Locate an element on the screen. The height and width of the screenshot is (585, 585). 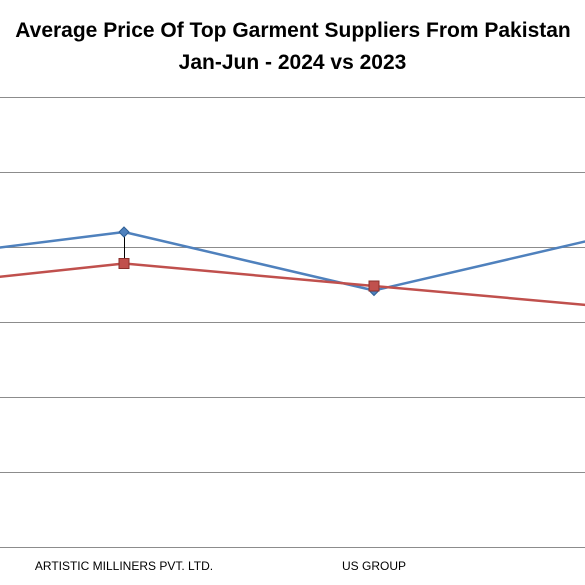
series-lines is located at coordinates (292, 268).